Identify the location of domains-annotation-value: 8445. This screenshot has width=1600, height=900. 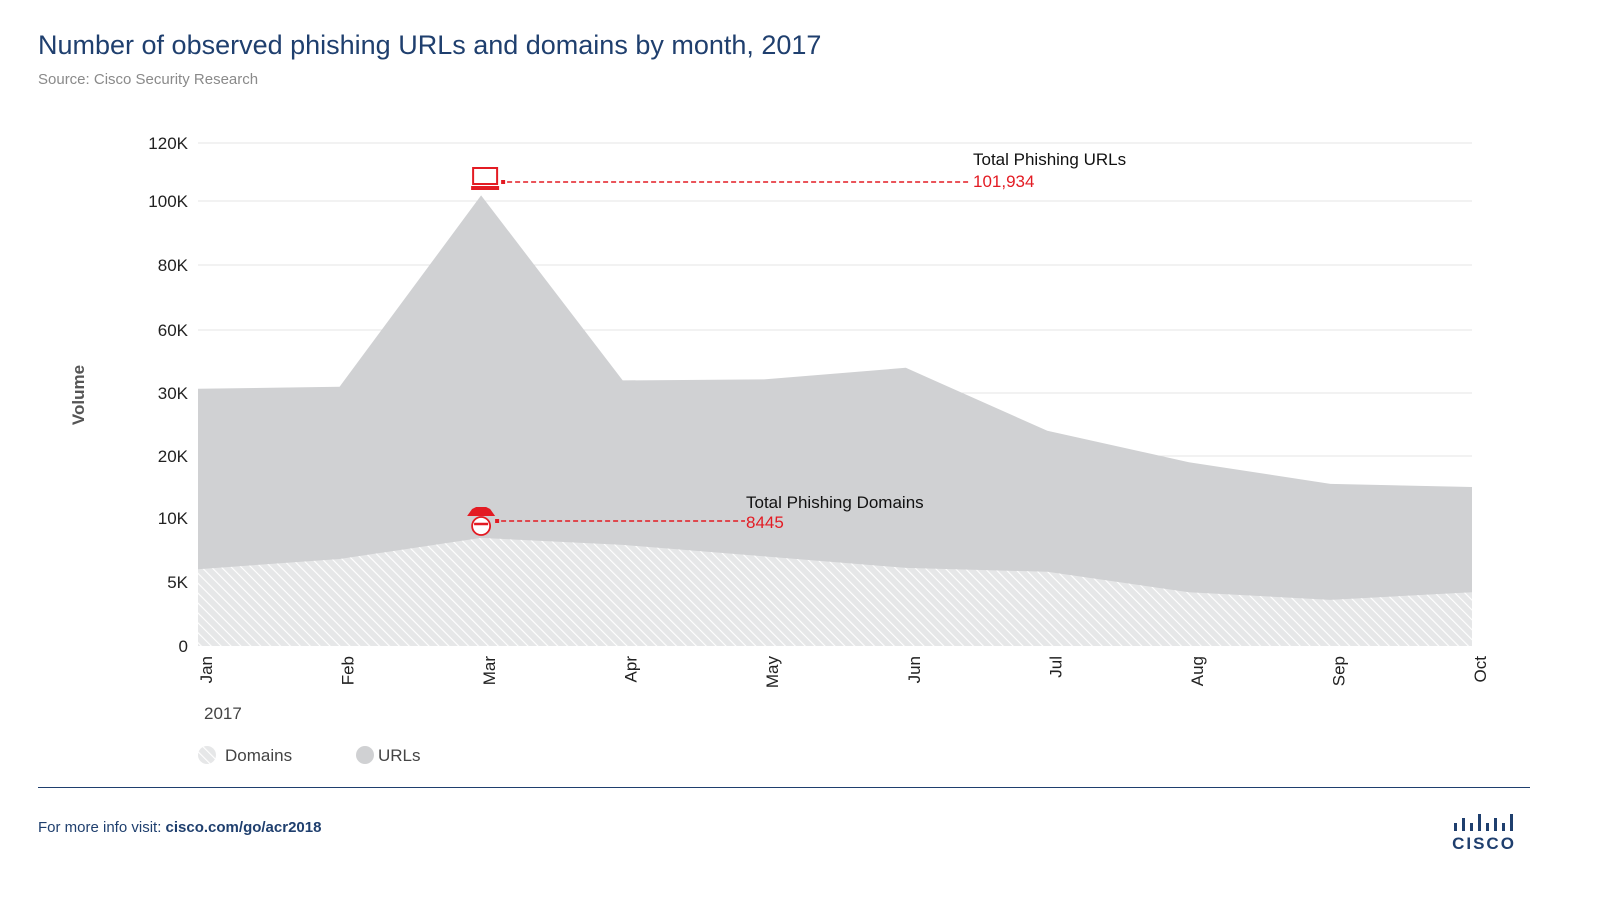
(765, 522).